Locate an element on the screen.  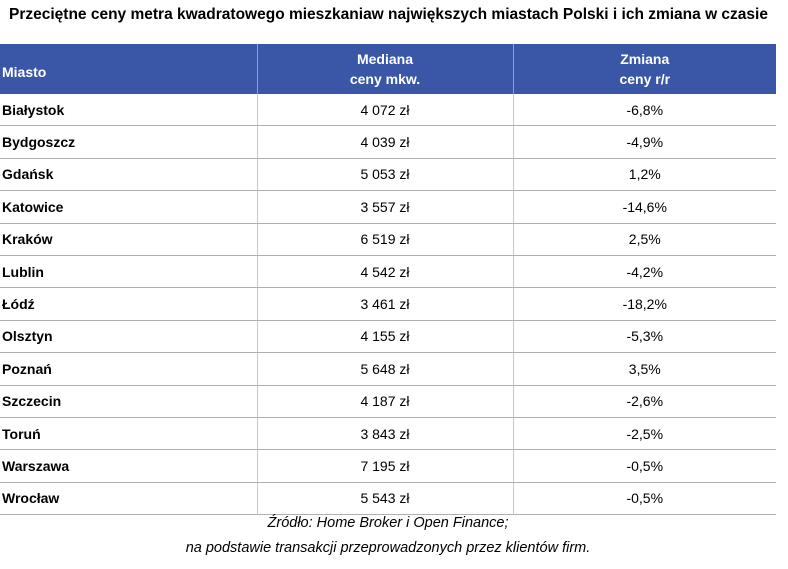
table-row: Toruń 3 843 zł -2,5% is located at coordinates (388, 434).